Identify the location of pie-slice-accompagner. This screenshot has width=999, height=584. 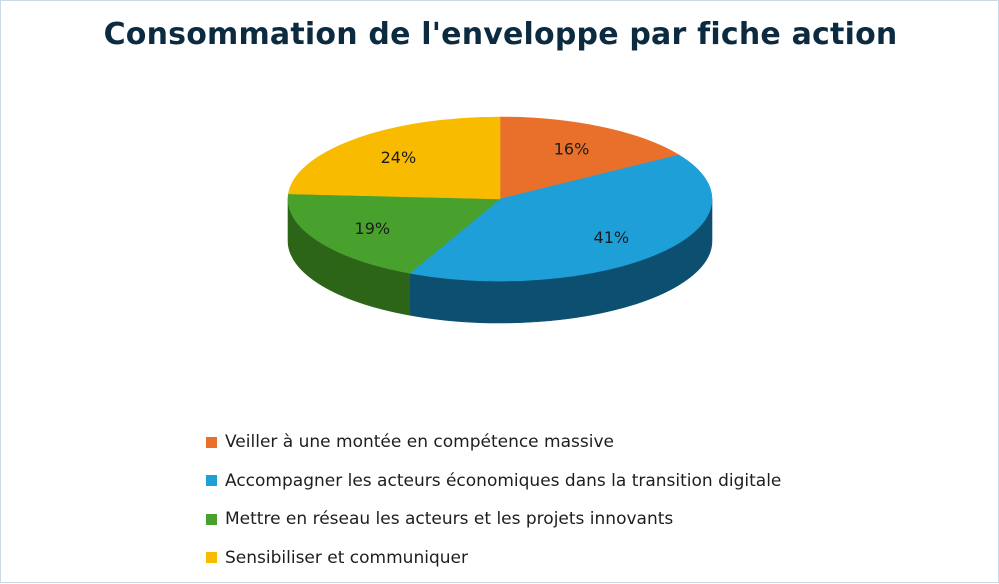
(561, 218).